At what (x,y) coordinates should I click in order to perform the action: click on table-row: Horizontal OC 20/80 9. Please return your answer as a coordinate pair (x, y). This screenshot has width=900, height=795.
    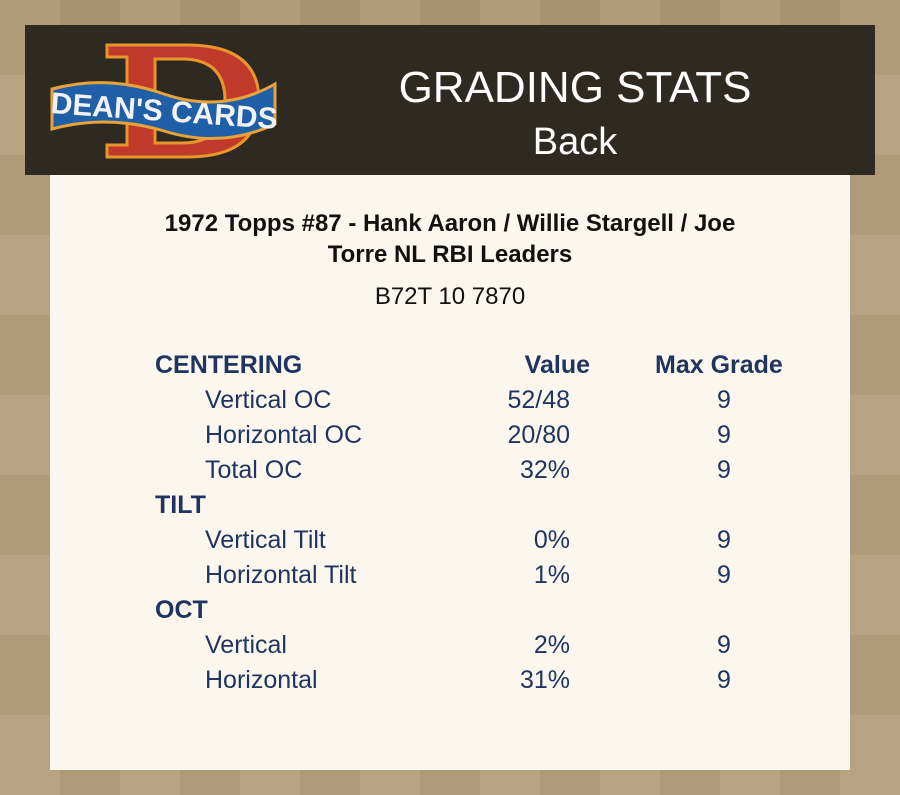
    Looking at the image, I should click on (450, 438).